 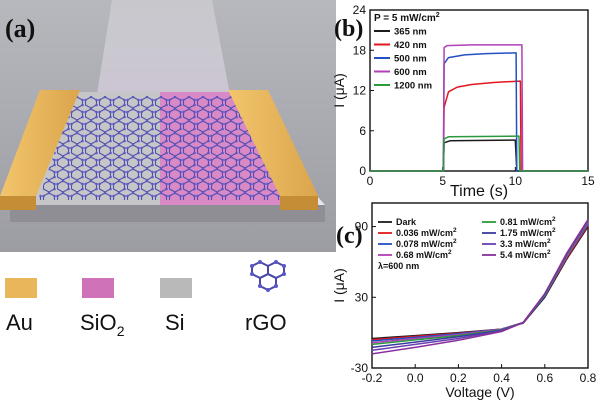 What do you see at coordinates (528, 232) in the screenshot?
I see `legend-label: 1.75 mW/cm2` at bounding box center [528, 232].